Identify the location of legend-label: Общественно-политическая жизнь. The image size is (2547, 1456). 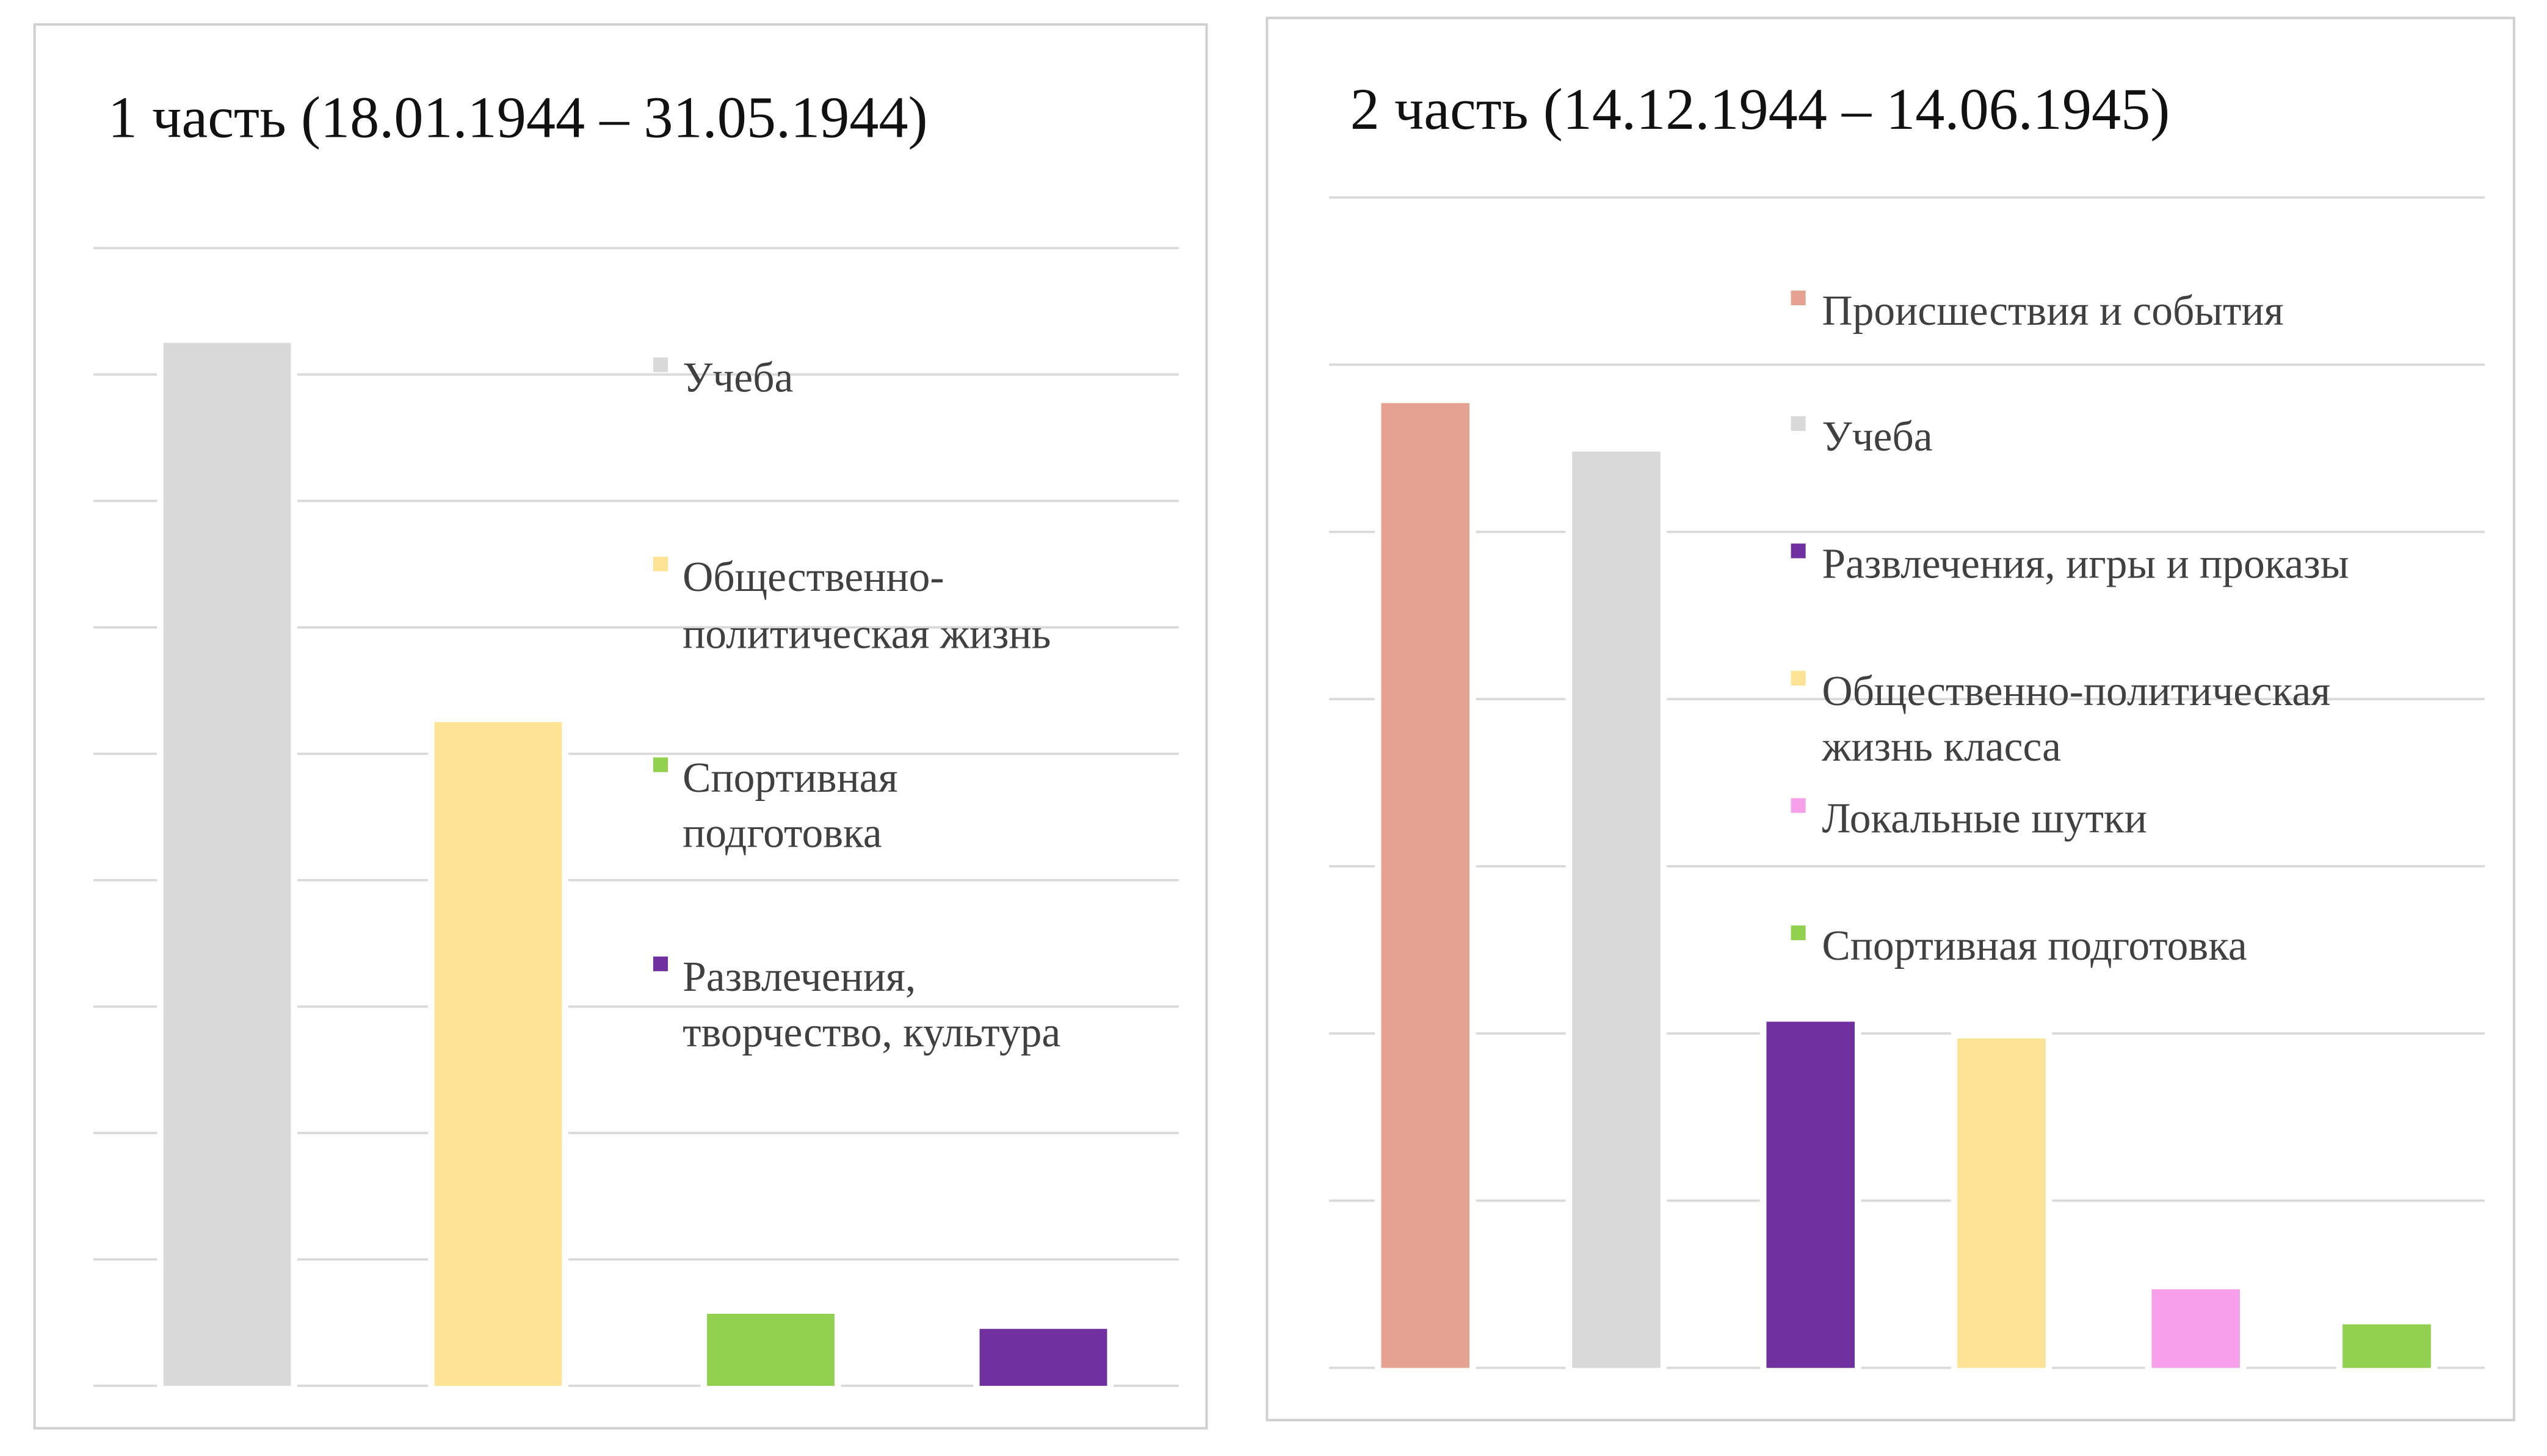
(867, 606).